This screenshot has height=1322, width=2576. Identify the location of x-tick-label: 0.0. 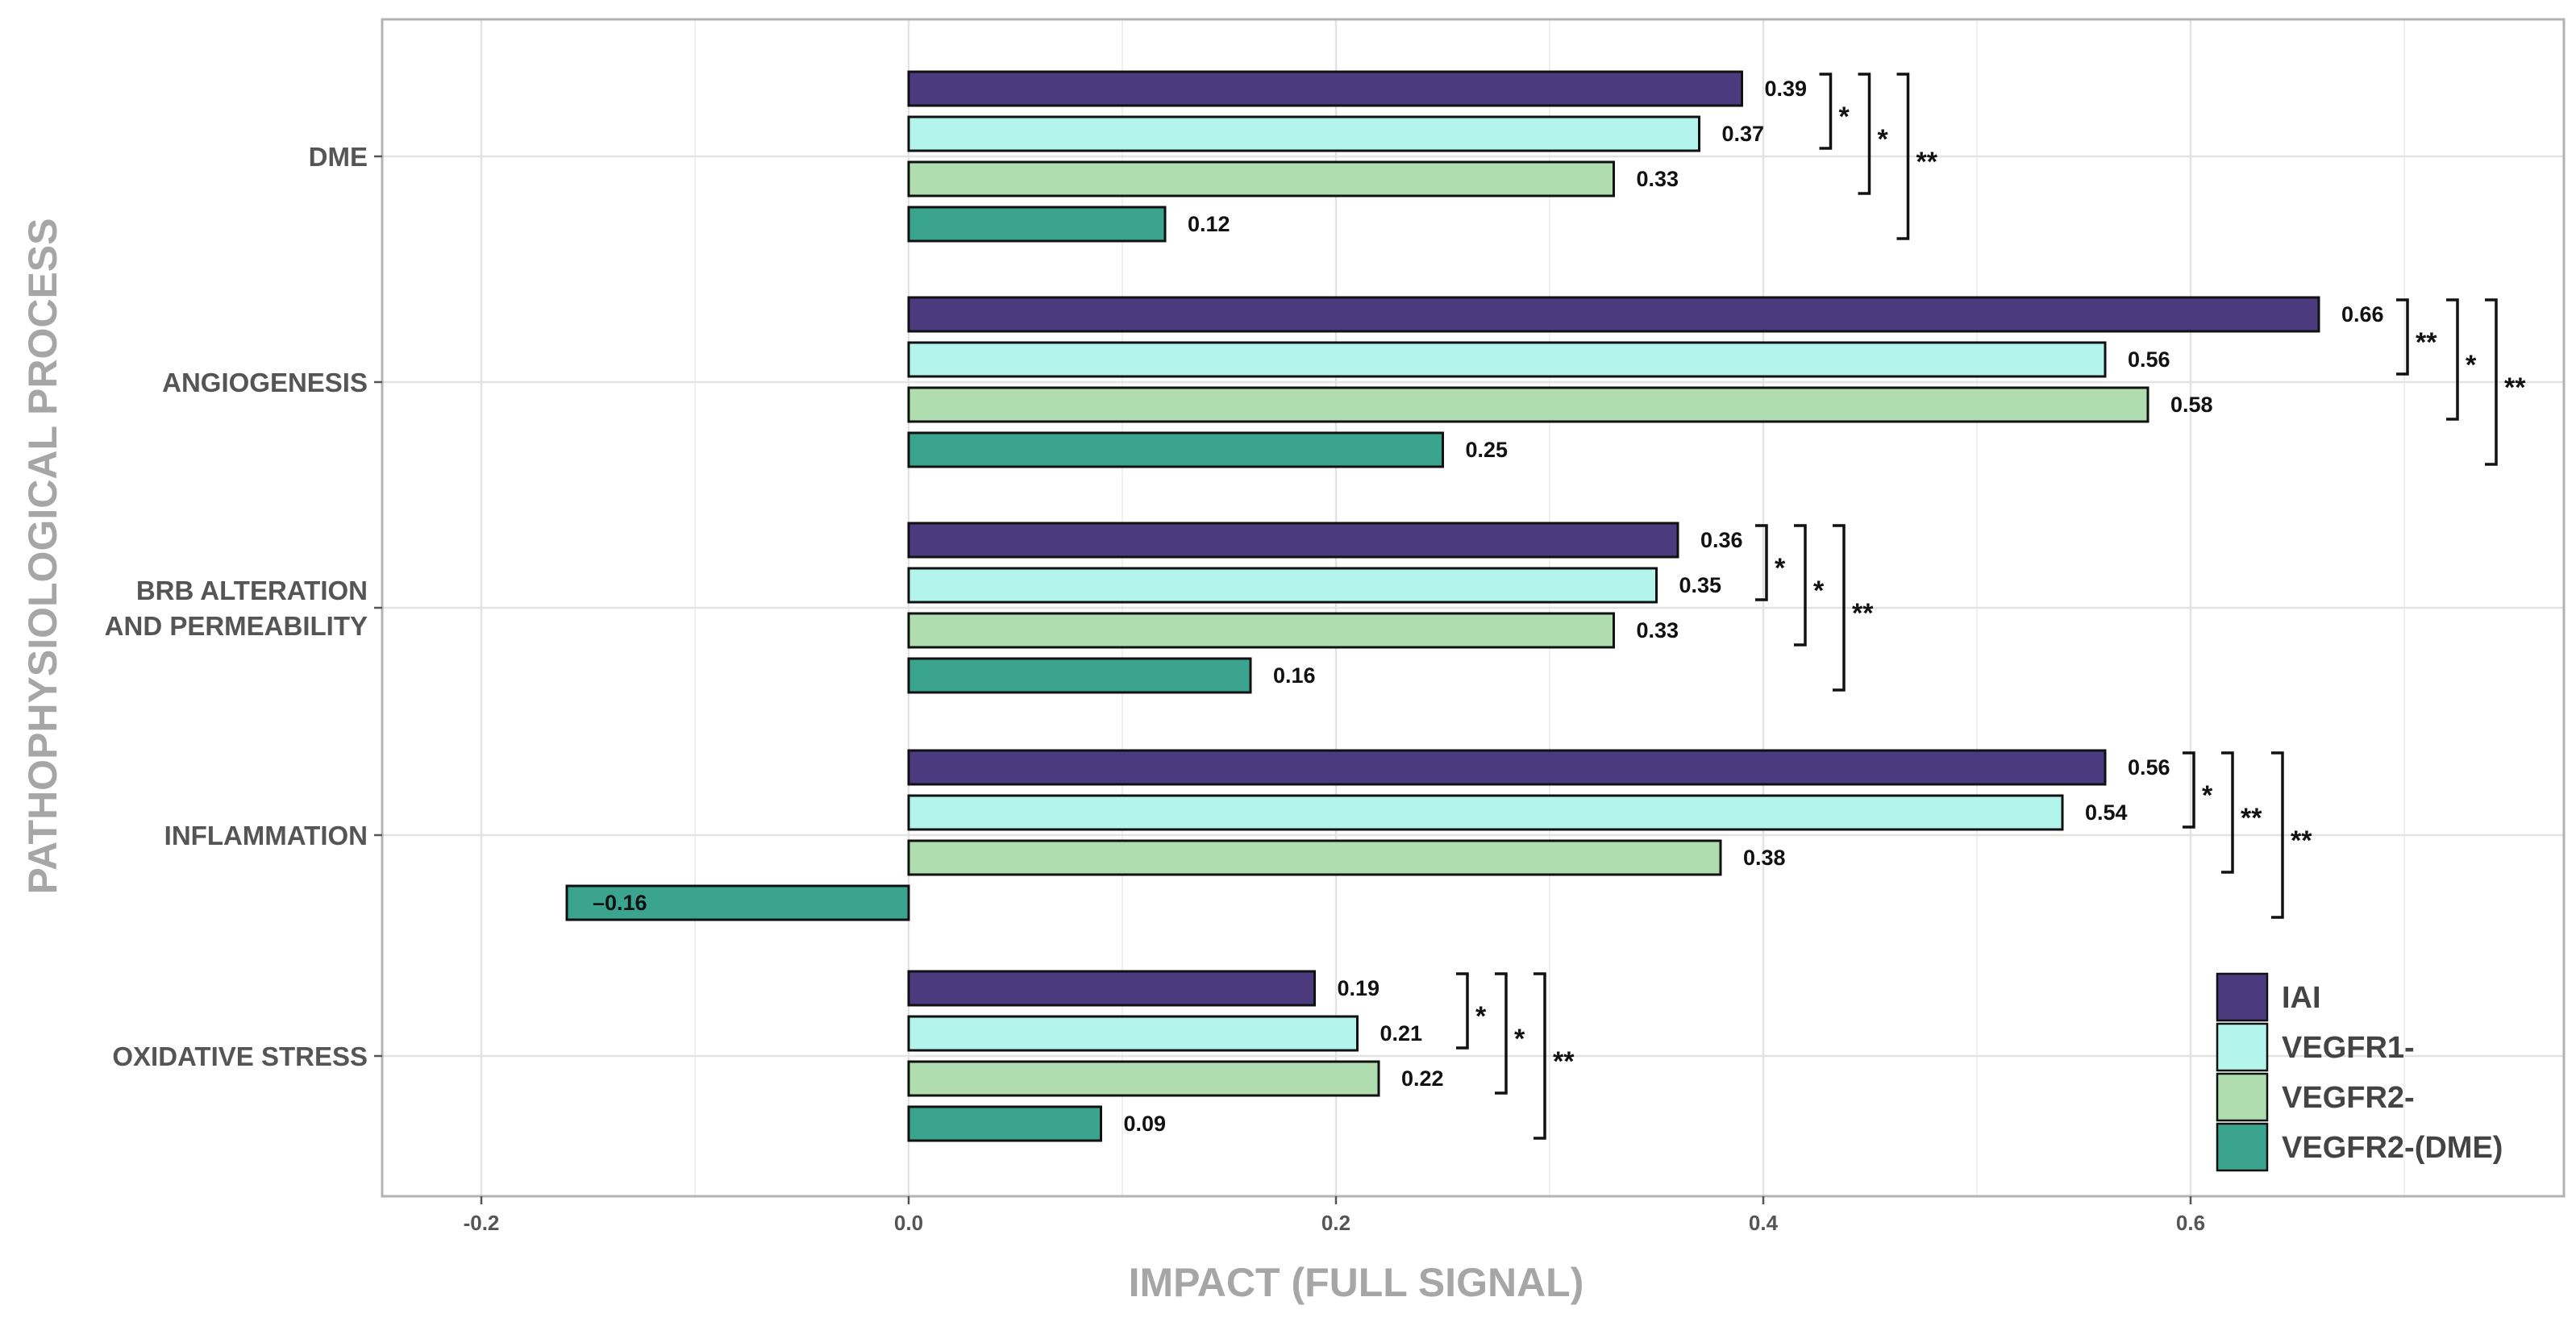
(909, 1223).